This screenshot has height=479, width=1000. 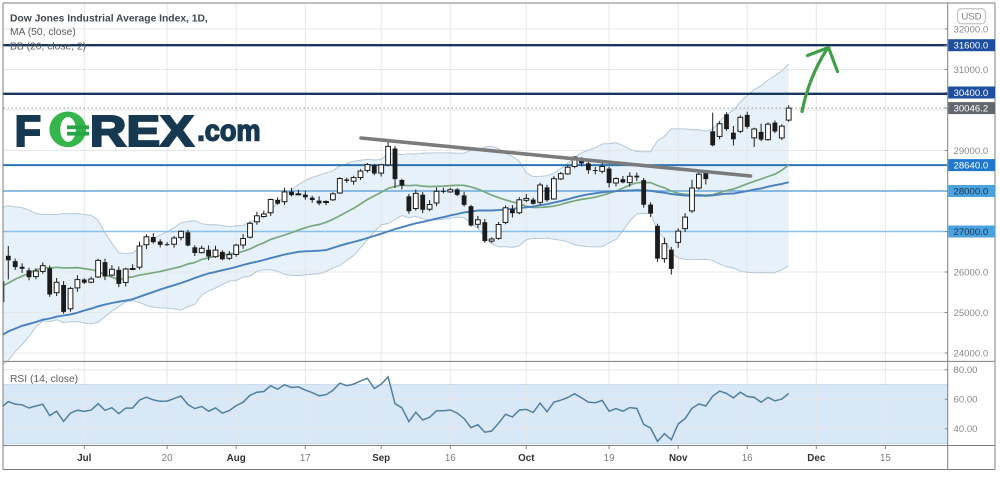 What do you see at coordinates (971, 166) in the screenshot?
I see `svg-text: 28640.0` at bounding box center [971, 166].